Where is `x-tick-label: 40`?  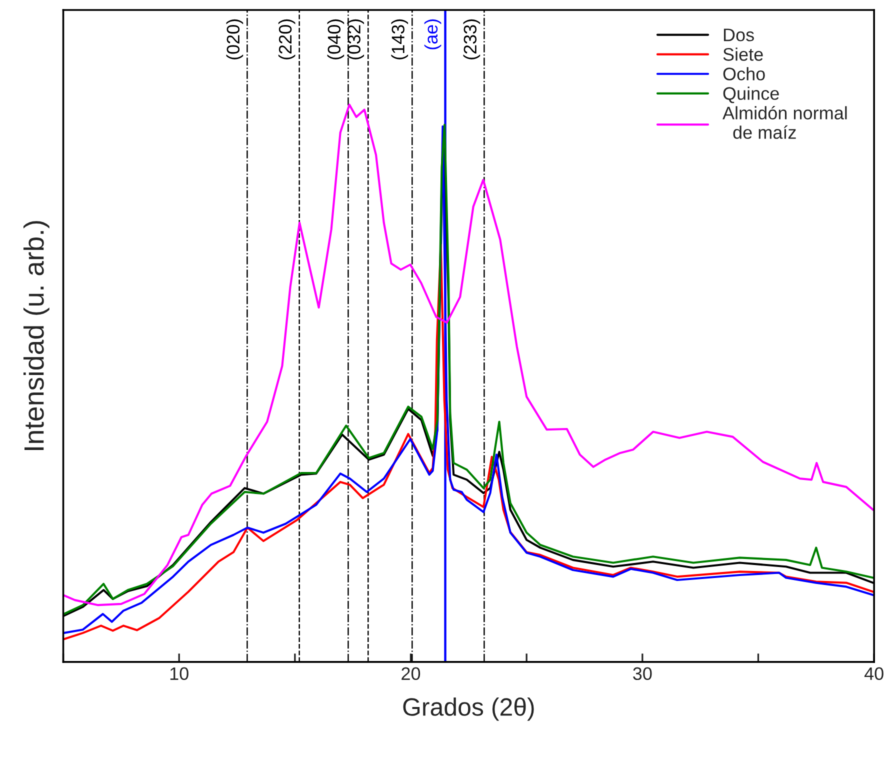
x-tick-label: 40 is located at coordinates (874, 673).